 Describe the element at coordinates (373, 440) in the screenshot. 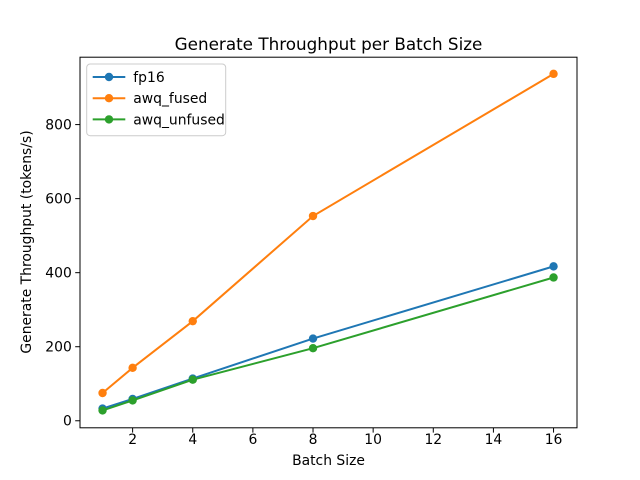

I see `x-tick-label: 10` at that location.